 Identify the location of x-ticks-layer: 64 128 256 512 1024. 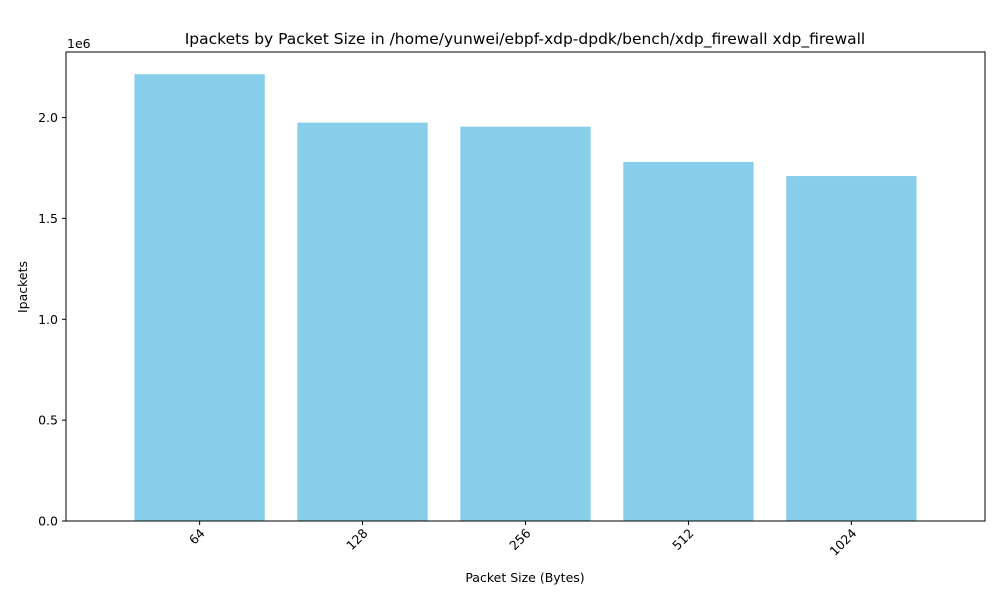
(523, 540).